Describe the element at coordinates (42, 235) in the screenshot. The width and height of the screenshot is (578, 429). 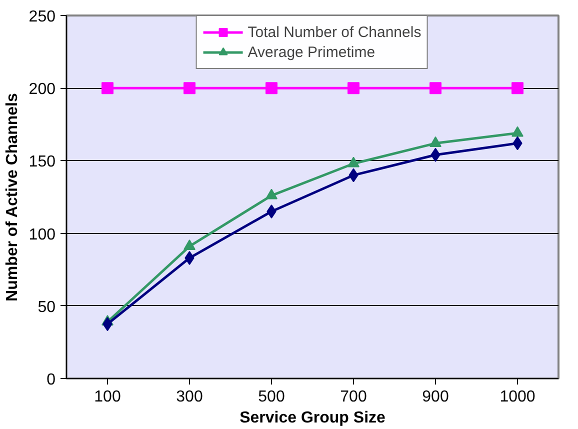
I see `y-tick-label: 100` at that location.